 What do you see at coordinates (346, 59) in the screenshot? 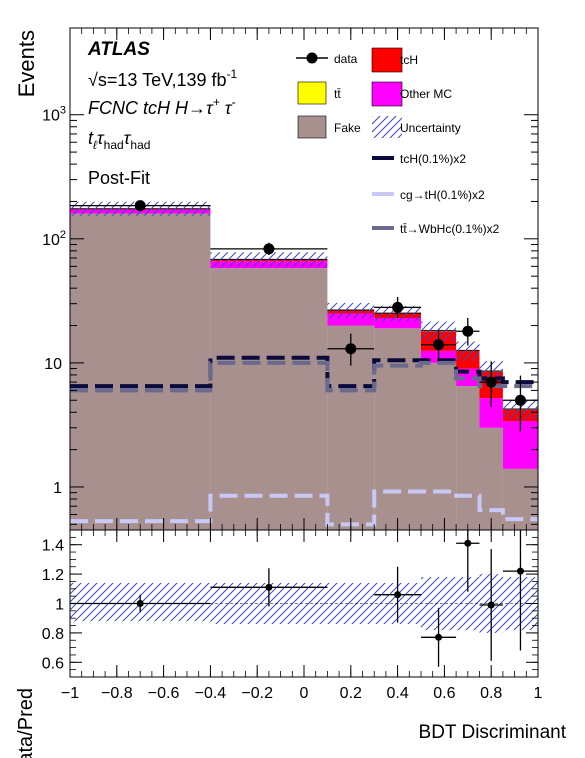
I see `legend-label-data: data` at bounding box center [346, 59].